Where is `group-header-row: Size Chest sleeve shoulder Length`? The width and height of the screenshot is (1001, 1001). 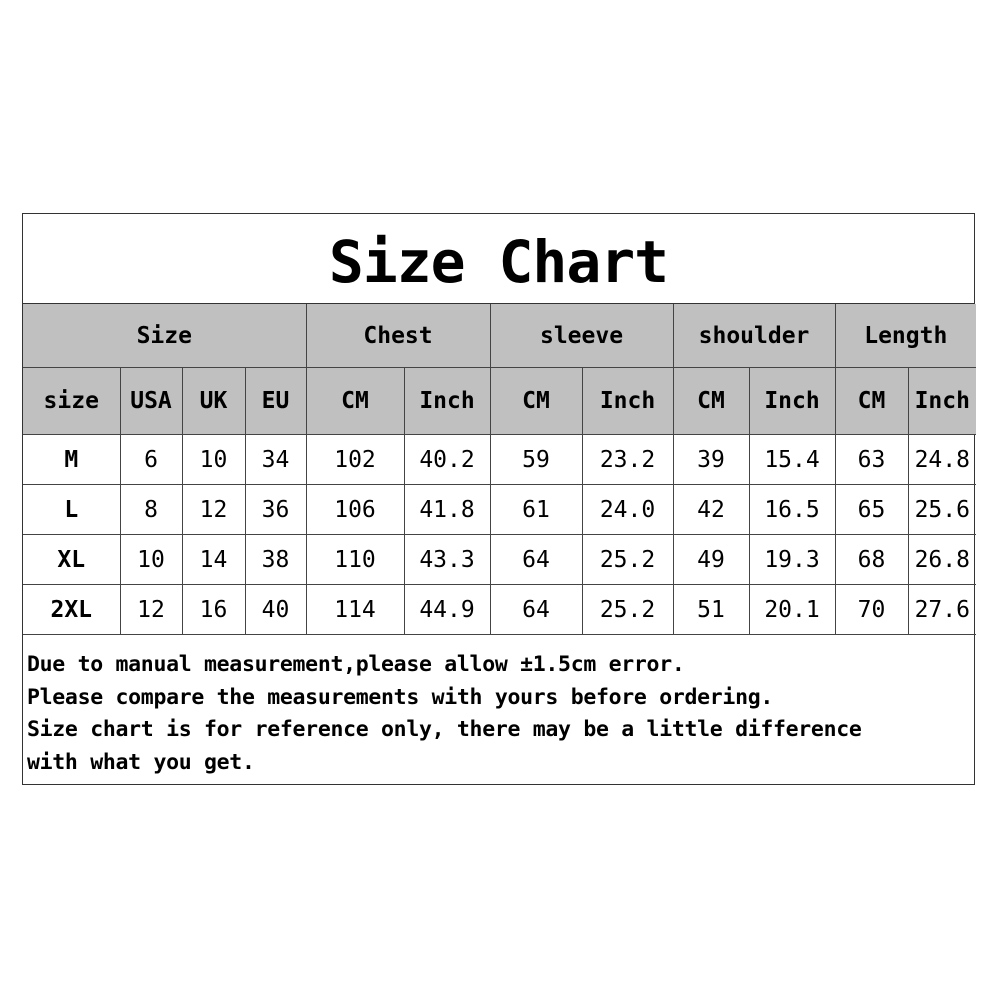 group-header-row: Size Chest sleeve shoulder Length is located at coordinates (500, 336).